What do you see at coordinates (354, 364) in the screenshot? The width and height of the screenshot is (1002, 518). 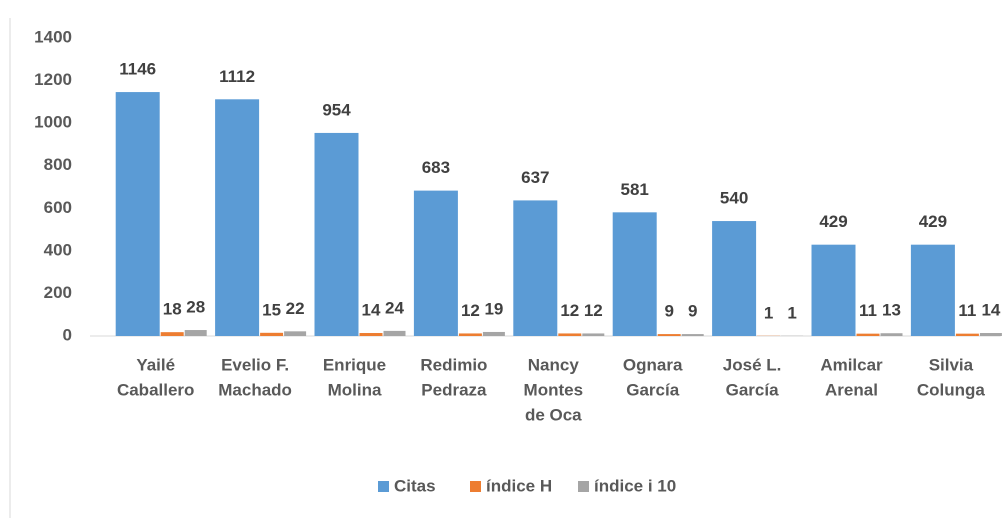 I see `x-tick-label: Enrique` at bounding box center [354, 364].